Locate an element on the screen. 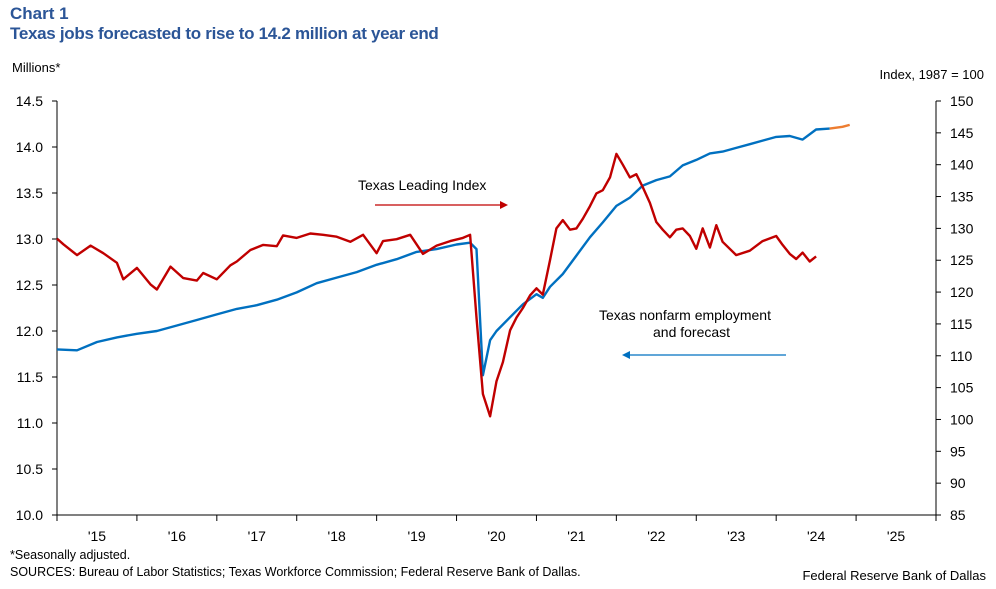  left-tick-label: 12.0 is located at coordinates (29, 331).